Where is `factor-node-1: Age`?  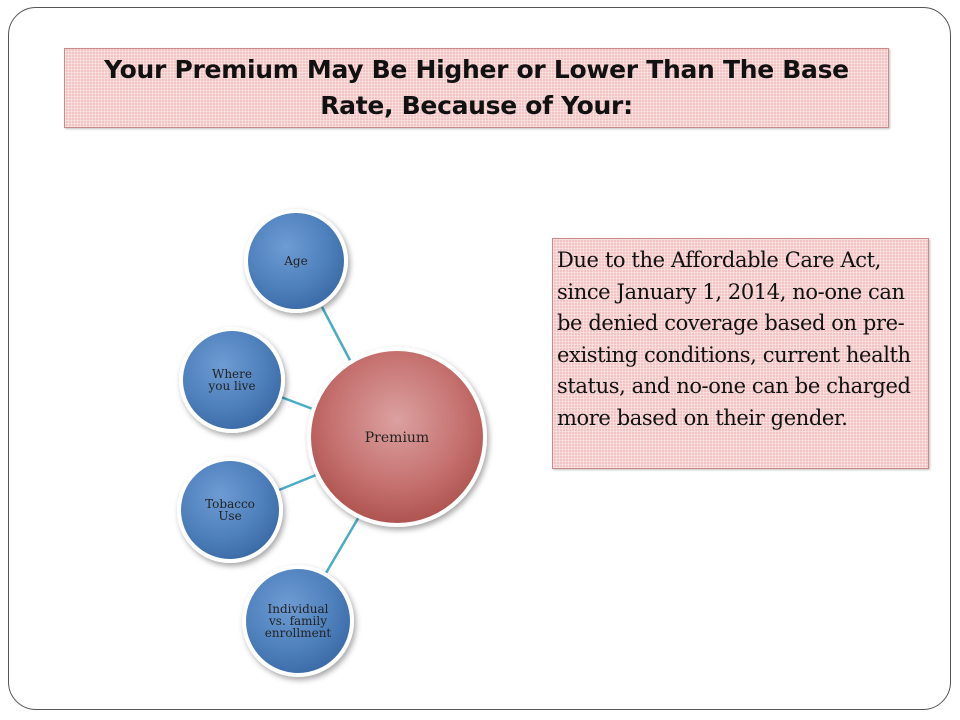 factor-node-1: Age is located at coordinates (296, 261).